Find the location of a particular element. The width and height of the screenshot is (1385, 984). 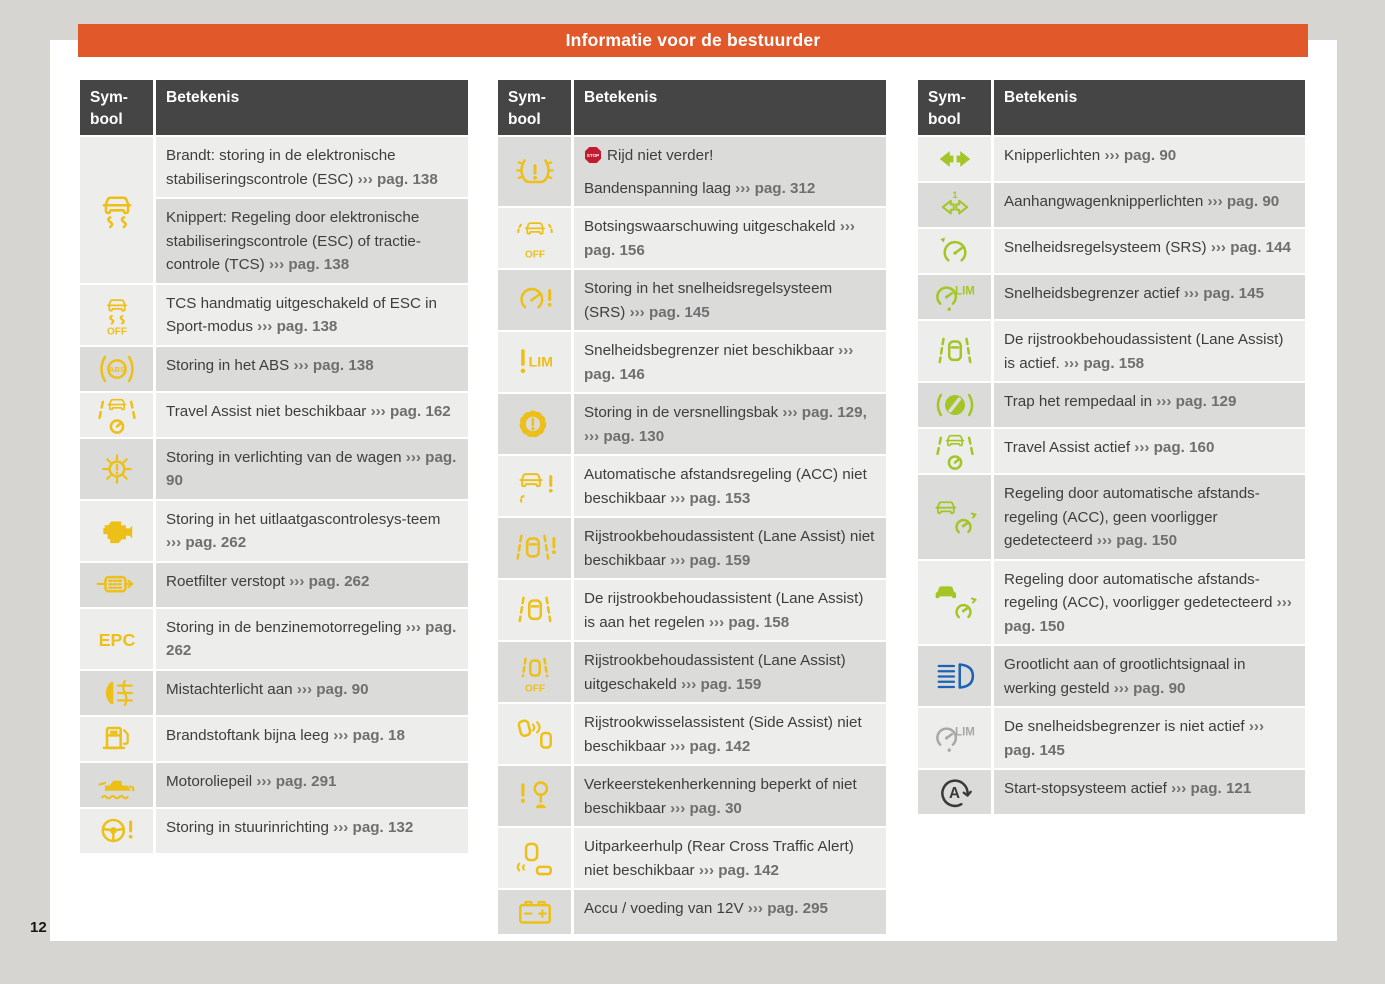

meaning-cell: Storing in het ABS ››› pag. 138 is located at coordinates (312, 368).